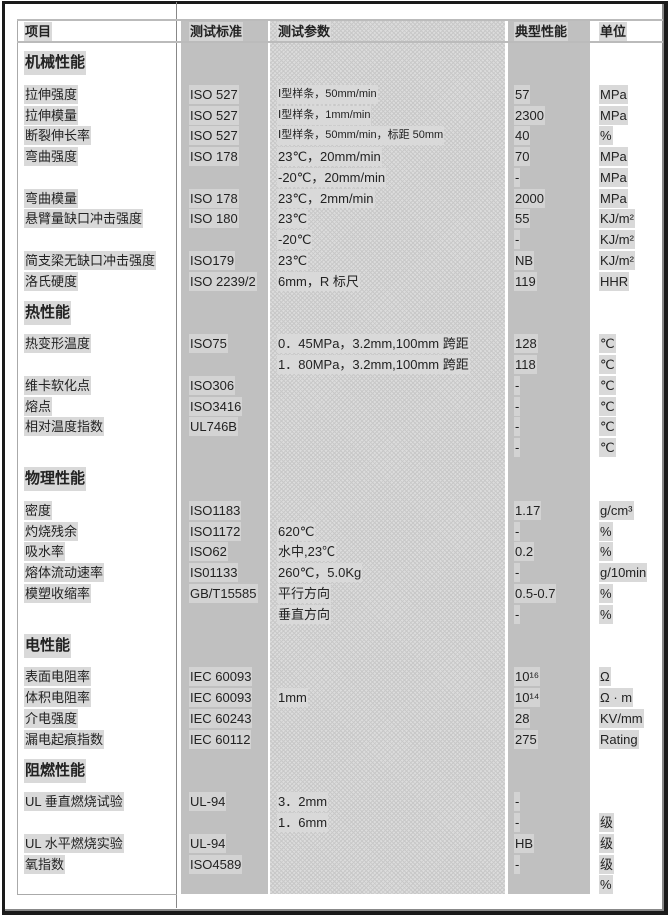 The height and width of the screenshot is (916, 669). I want to click on item-cell: 拉伸模量, so click(51, 115).